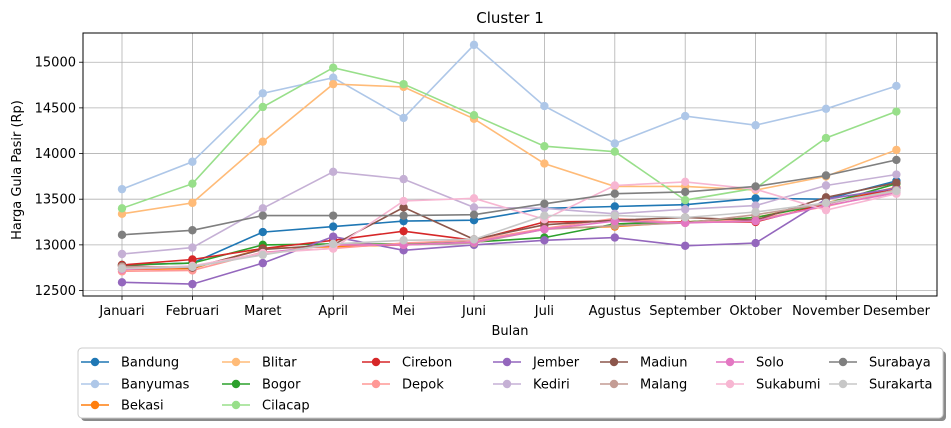  I want to click on y-tick-label: 14500, so click(55, 108).